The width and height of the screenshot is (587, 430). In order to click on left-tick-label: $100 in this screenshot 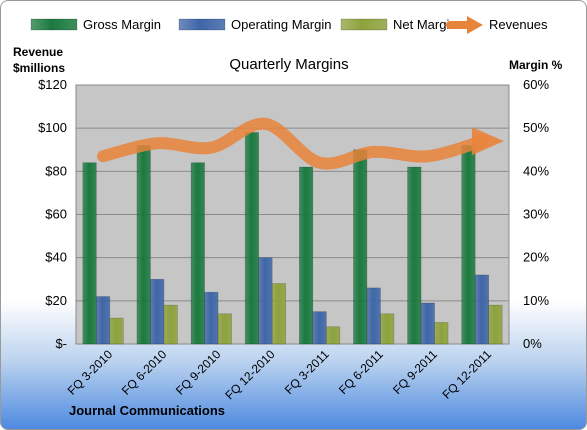, I will do `click(52, 127)`.